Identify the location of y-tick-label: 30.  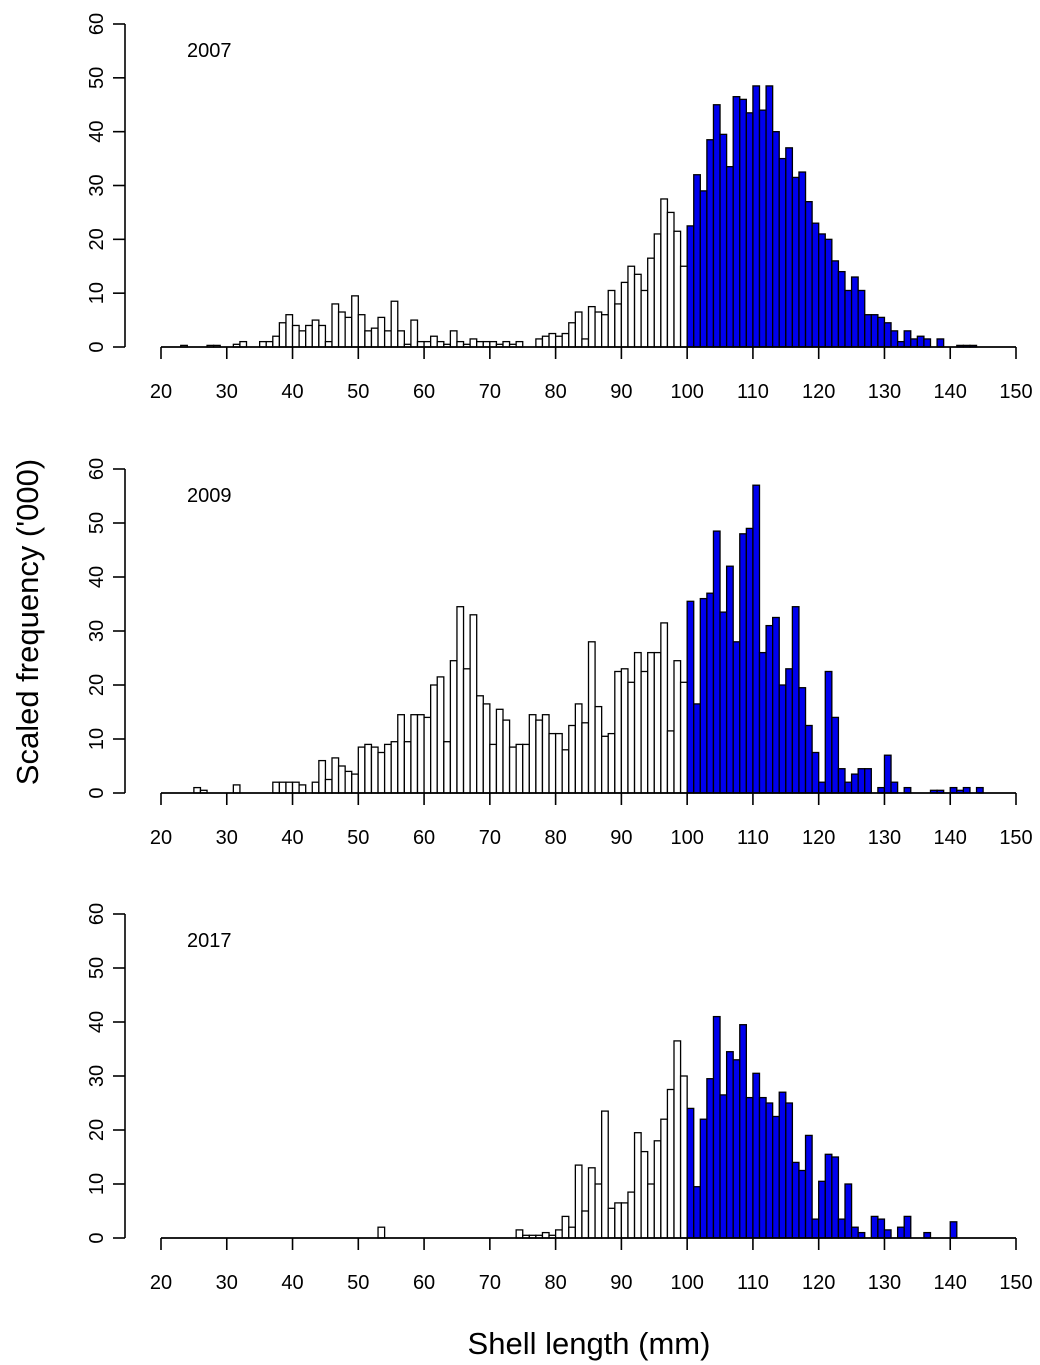
(97, 1076).